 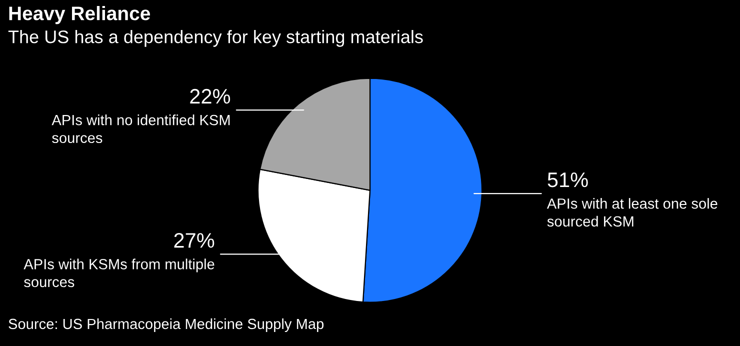 I want to click on slice-label: APIs with no identified KSM sources, so click(x=141, y=129).